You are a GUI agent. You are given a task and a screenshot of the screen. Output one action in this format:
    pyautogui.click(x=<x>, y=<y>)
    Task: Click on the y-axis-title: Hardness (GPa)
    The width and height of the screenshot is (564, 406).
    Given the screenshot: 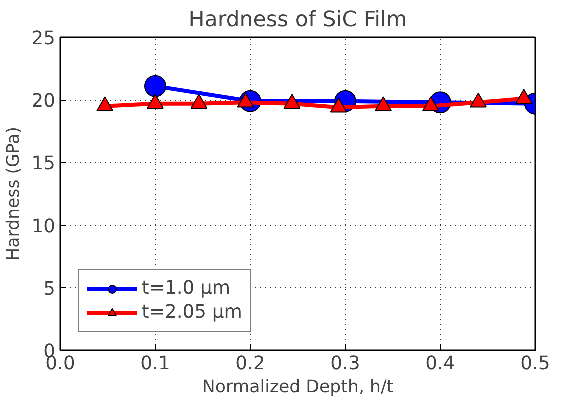 What is the action you would take?
    pyautogui.click(x=14, y=194)
    